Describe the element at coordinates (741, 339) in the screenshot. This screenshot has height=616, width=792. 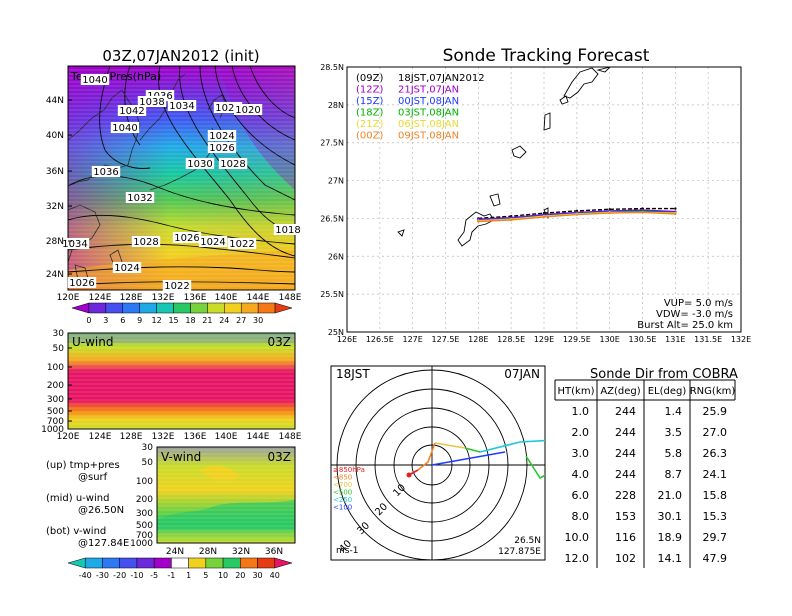
I see `lon-tick-label: 132E` at that location.